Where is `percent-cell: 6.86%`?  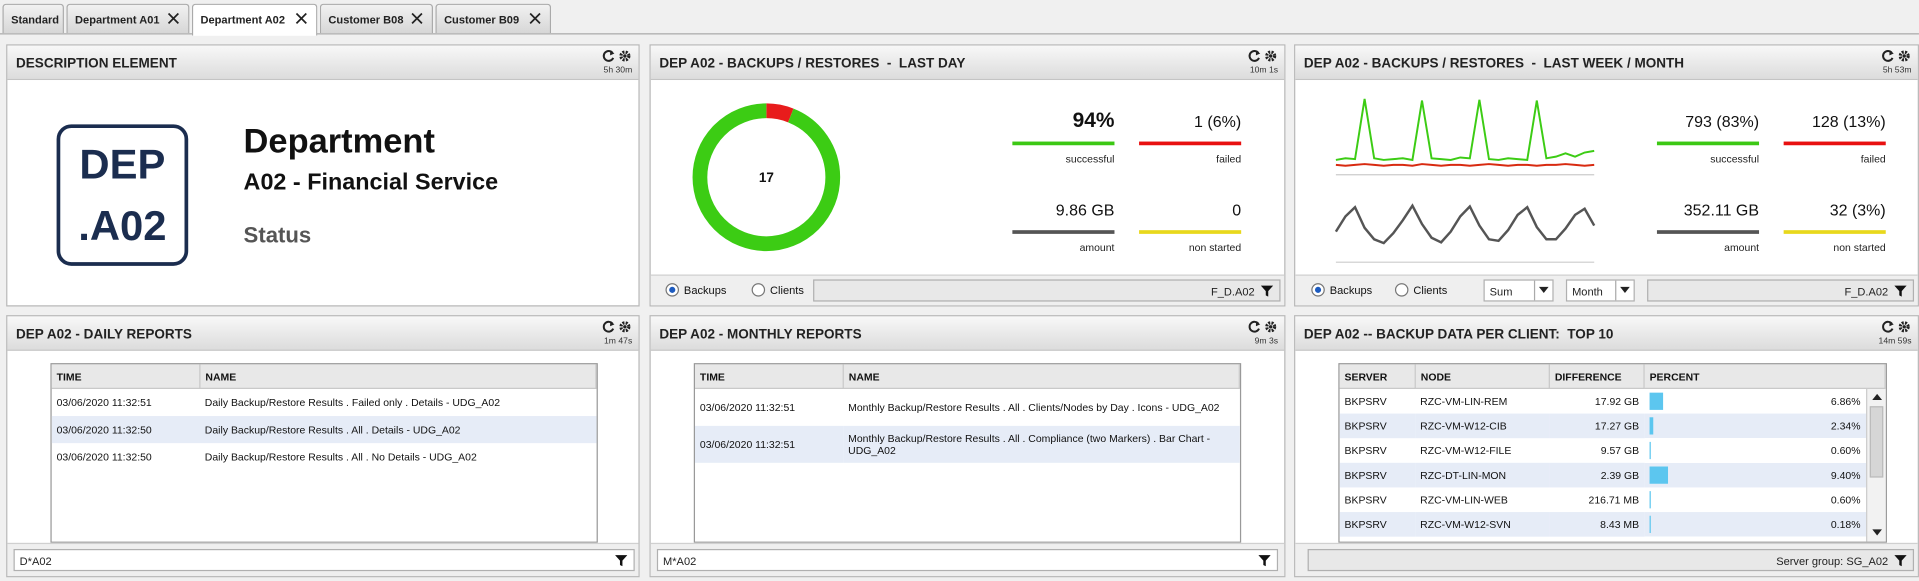 percent-cell: 6.86% is located at coordinates (1764, 400).